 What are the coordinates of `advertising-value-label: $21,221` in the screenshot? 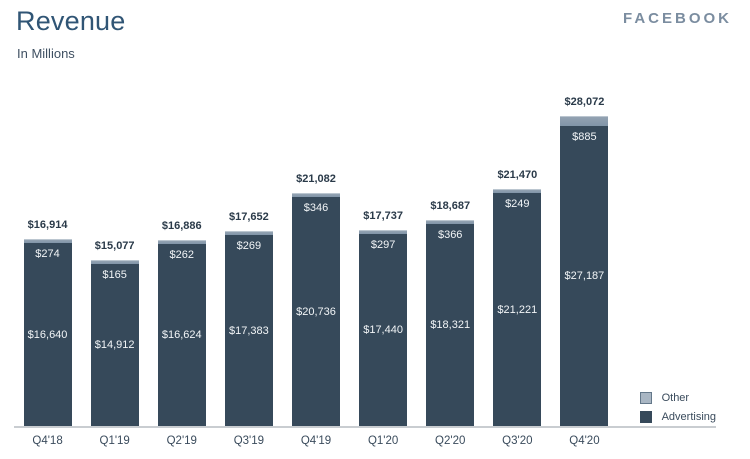 It's located at (517, 309).